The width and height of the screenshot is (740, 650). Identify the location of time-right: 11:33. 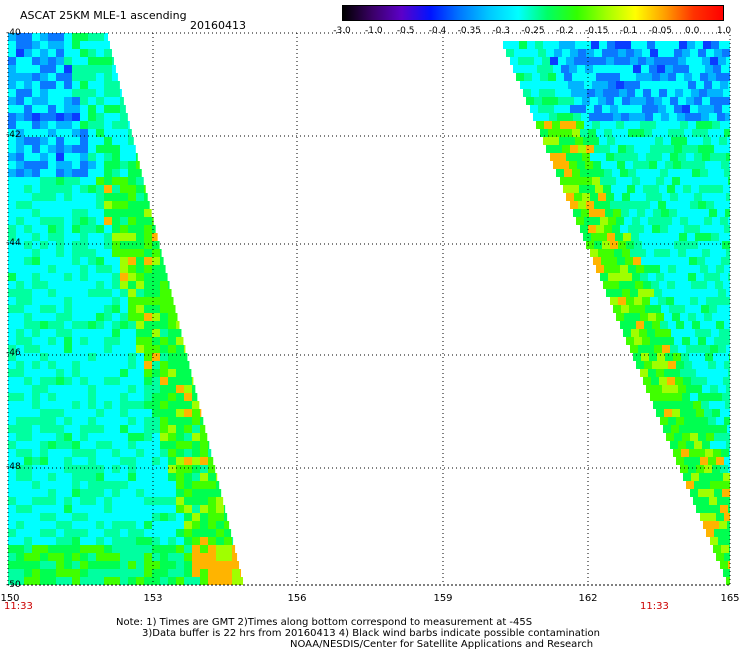
(654, 606).